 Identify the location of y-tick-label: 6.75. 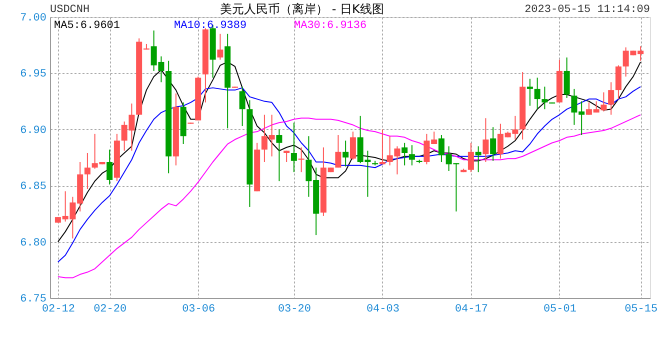
(33, 300).